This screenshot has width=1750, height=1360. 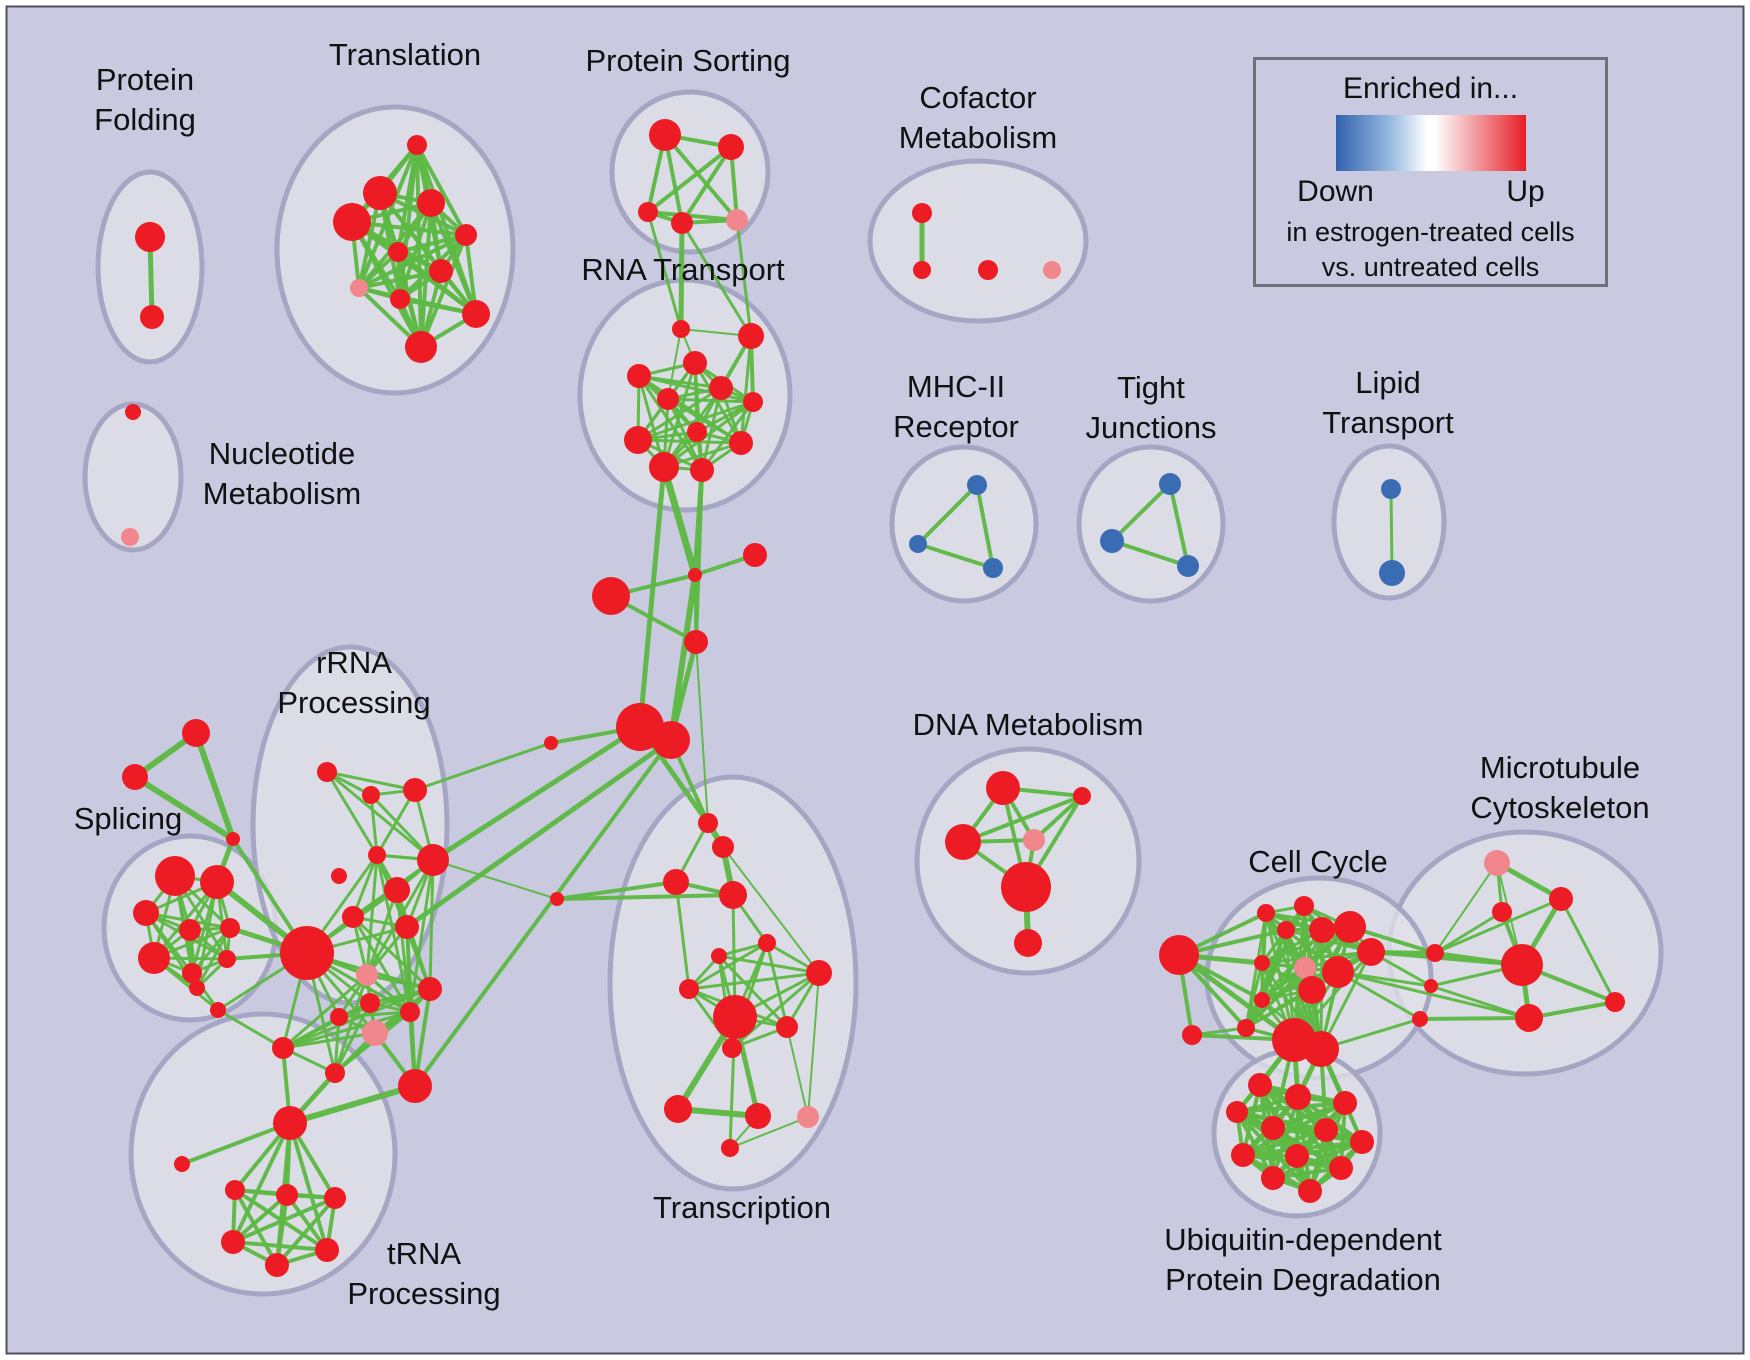 What do you see at coordinates (424, 1253) in the screenshot?
I see `cluster-label-trna-processing-line1: tRNA` at bounding box center [424, 1253].